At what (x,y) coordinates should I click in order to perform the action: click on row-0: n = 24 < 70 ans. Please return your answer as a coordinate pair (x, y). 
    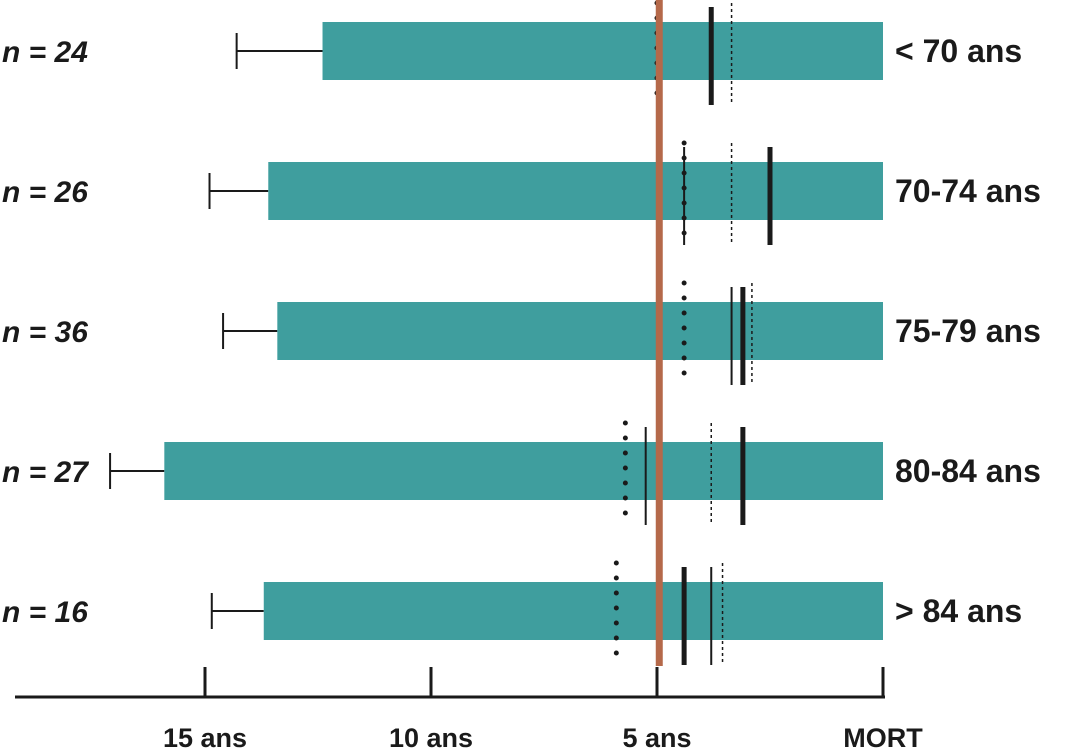
    Looking at the image, I should click on (512, 54).